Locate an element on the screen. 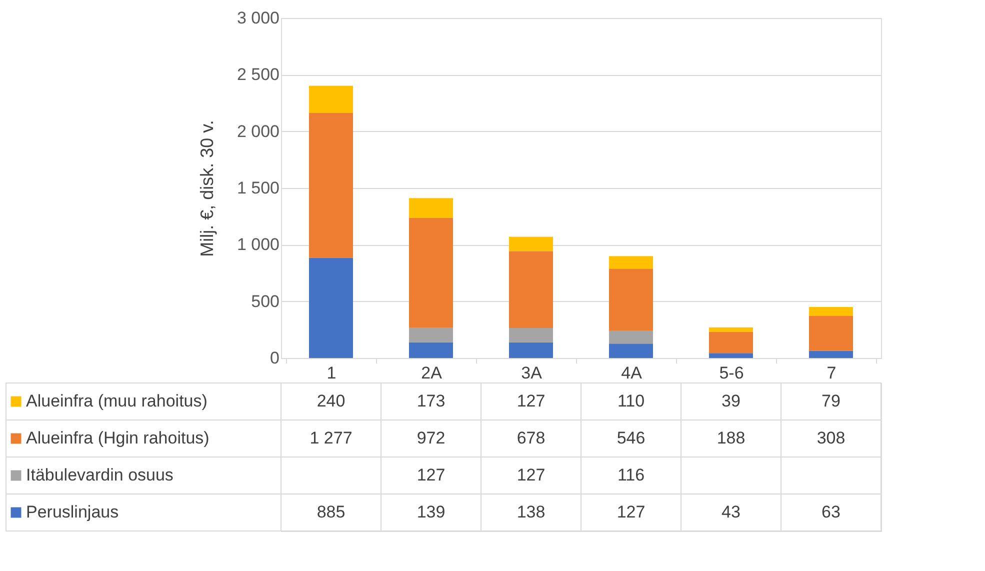 The image size is (985, 571). data-label: 885 is located at coordinates (331, 512).